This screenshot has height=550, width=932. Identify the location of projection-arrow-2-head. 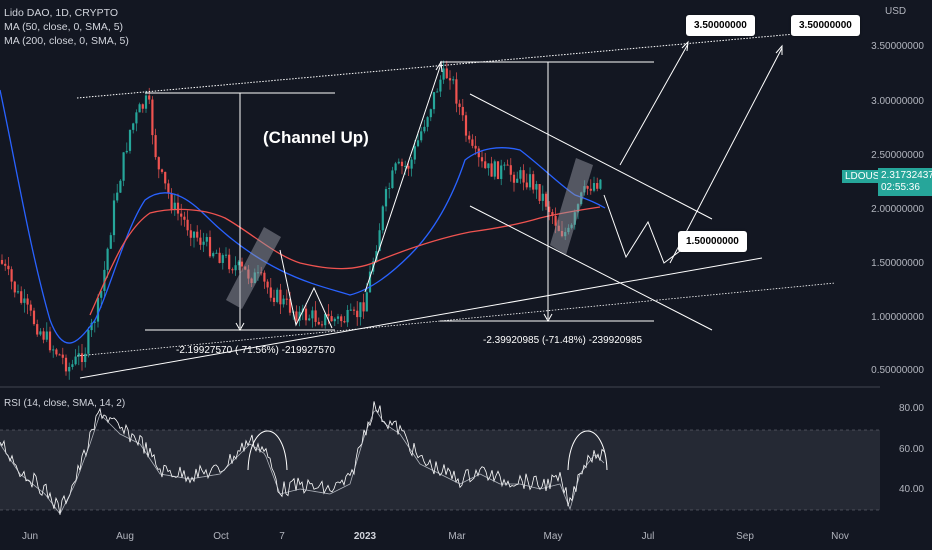
(779, 49).